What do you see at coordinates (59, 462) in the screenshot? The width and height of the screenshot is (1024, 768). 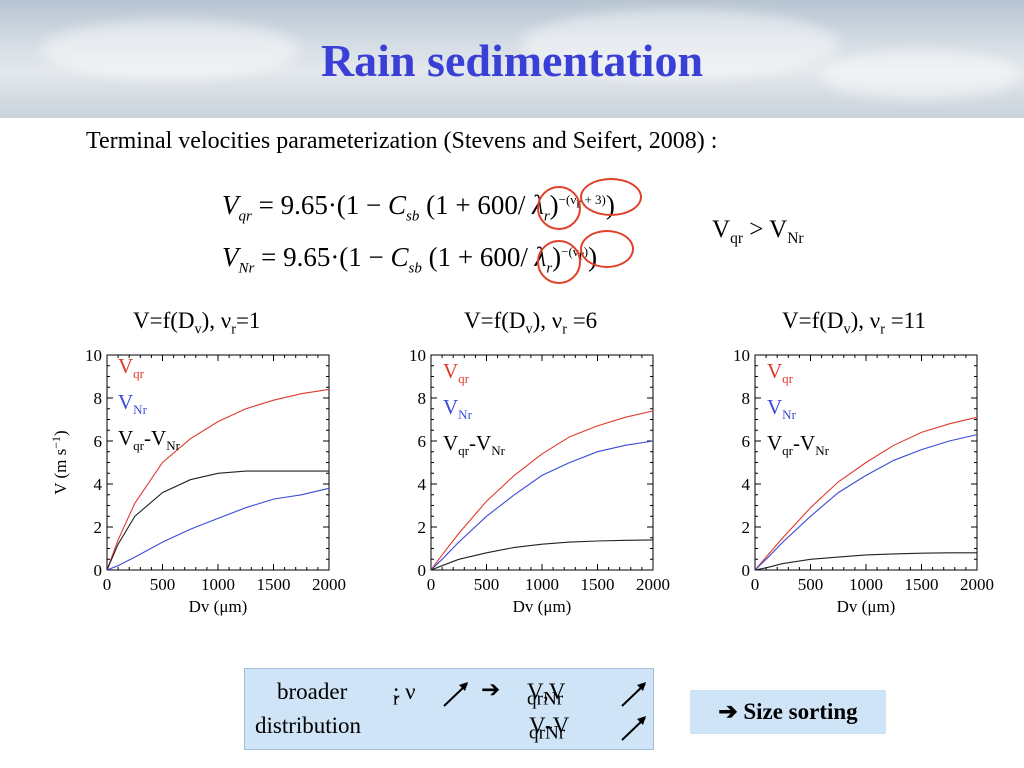 I see `y-axis-label: V (m s−1)` at bounding box center [59, 462].